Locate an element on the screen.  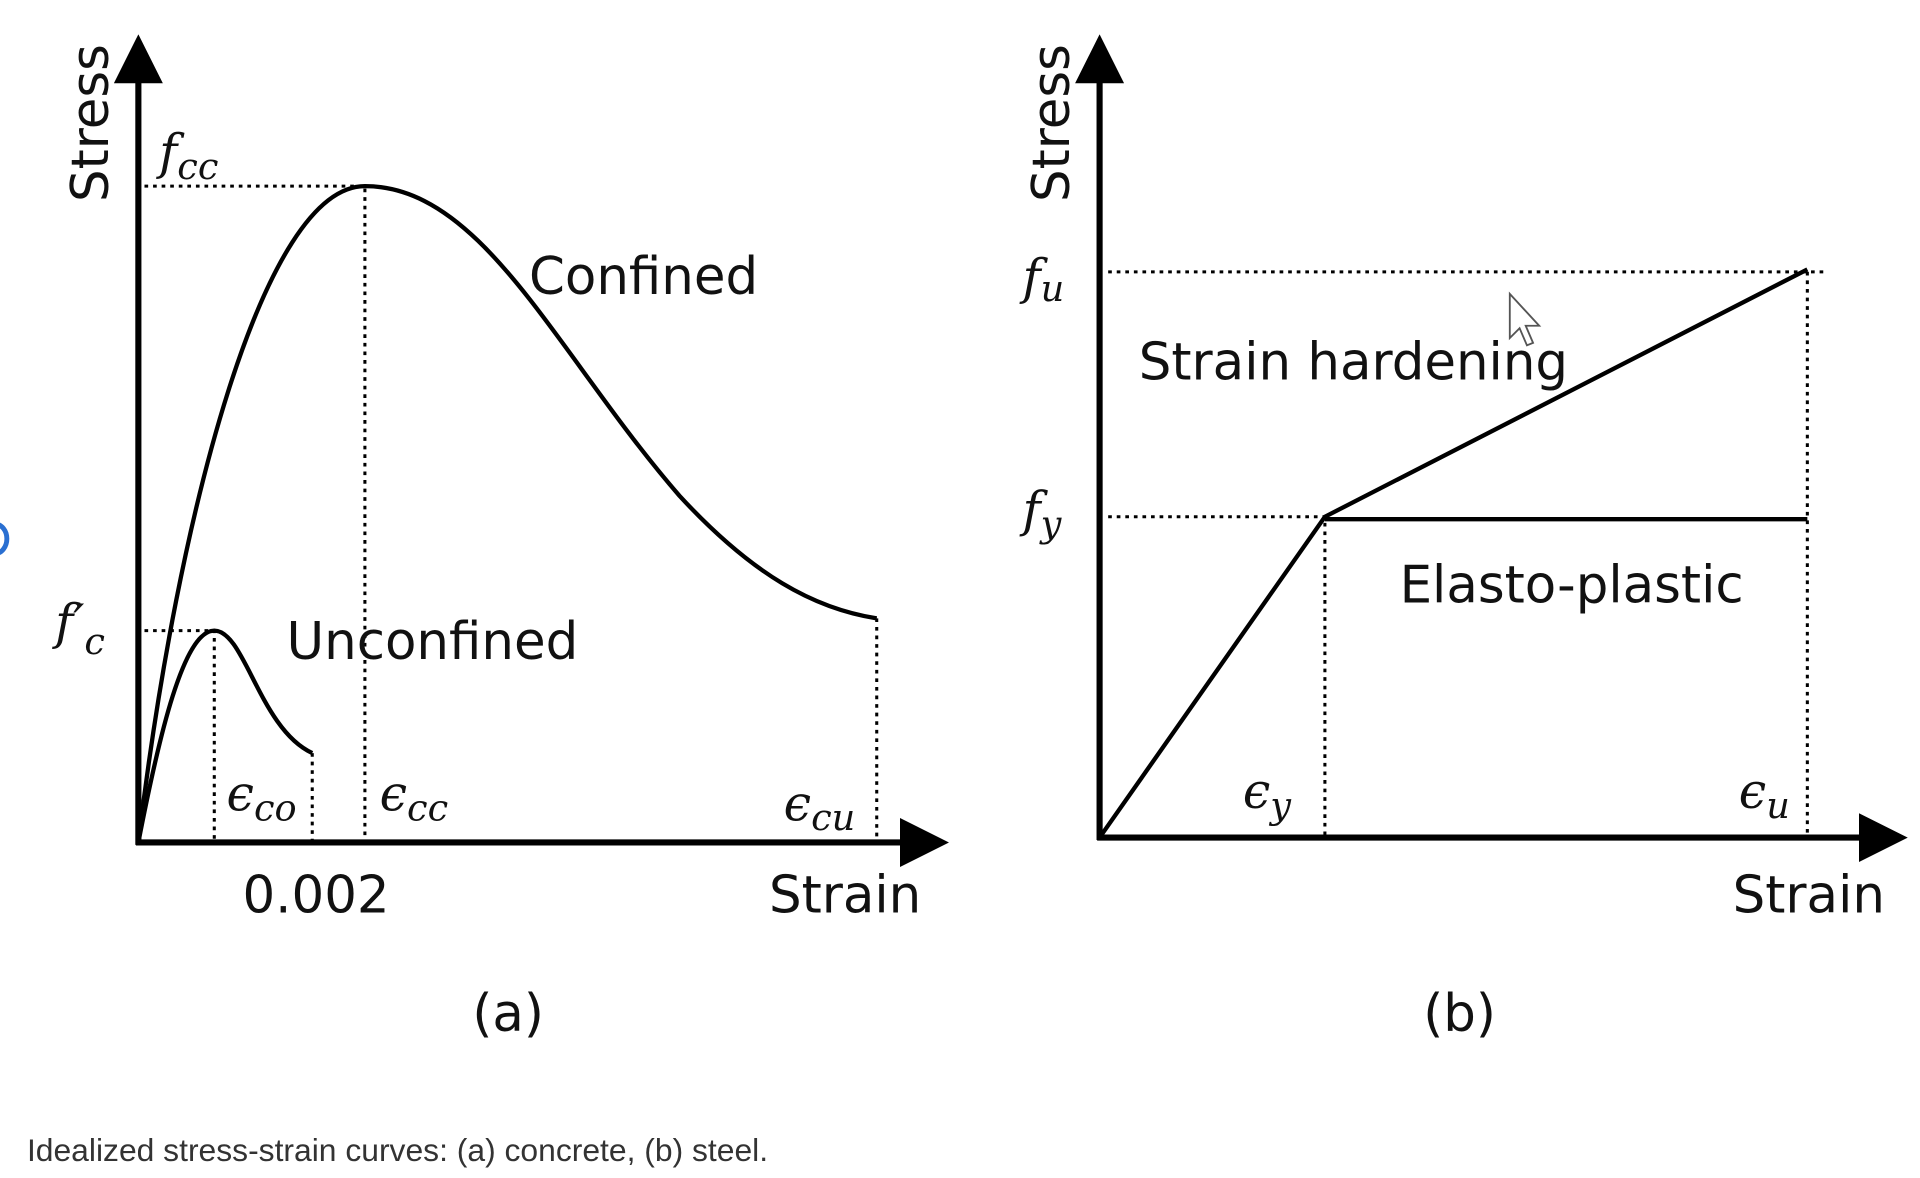
panel-tag: (a) is located at coordinates (508, 1014).